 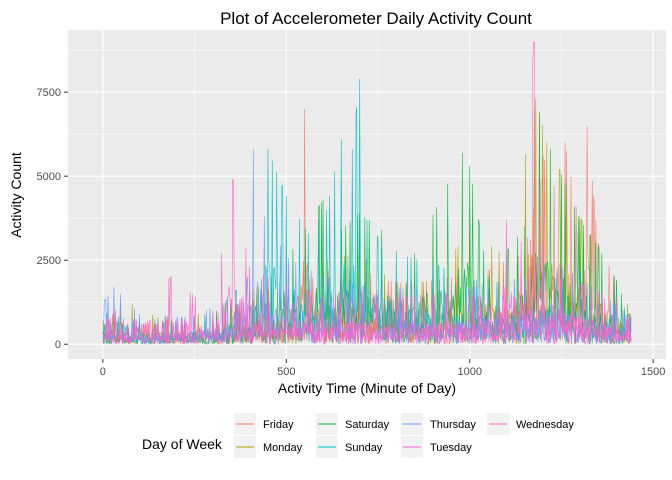 I want to click on legend-label-sunday: Sunday, so click(x=364, y=448).